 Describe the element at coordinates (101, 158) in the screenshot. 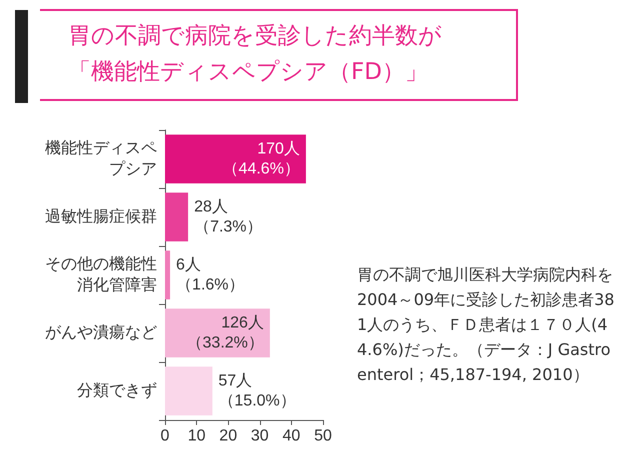

I see `y-tick-label: 機能性ディスペプシア` at that location.